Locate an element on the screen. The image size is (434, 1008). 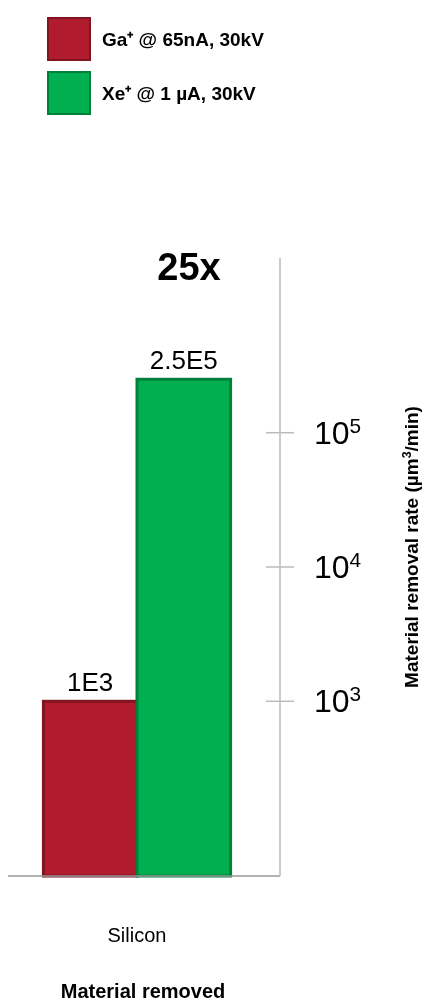
y-tick-label: 10$^{3}$ is located at coordinates (338, 700).